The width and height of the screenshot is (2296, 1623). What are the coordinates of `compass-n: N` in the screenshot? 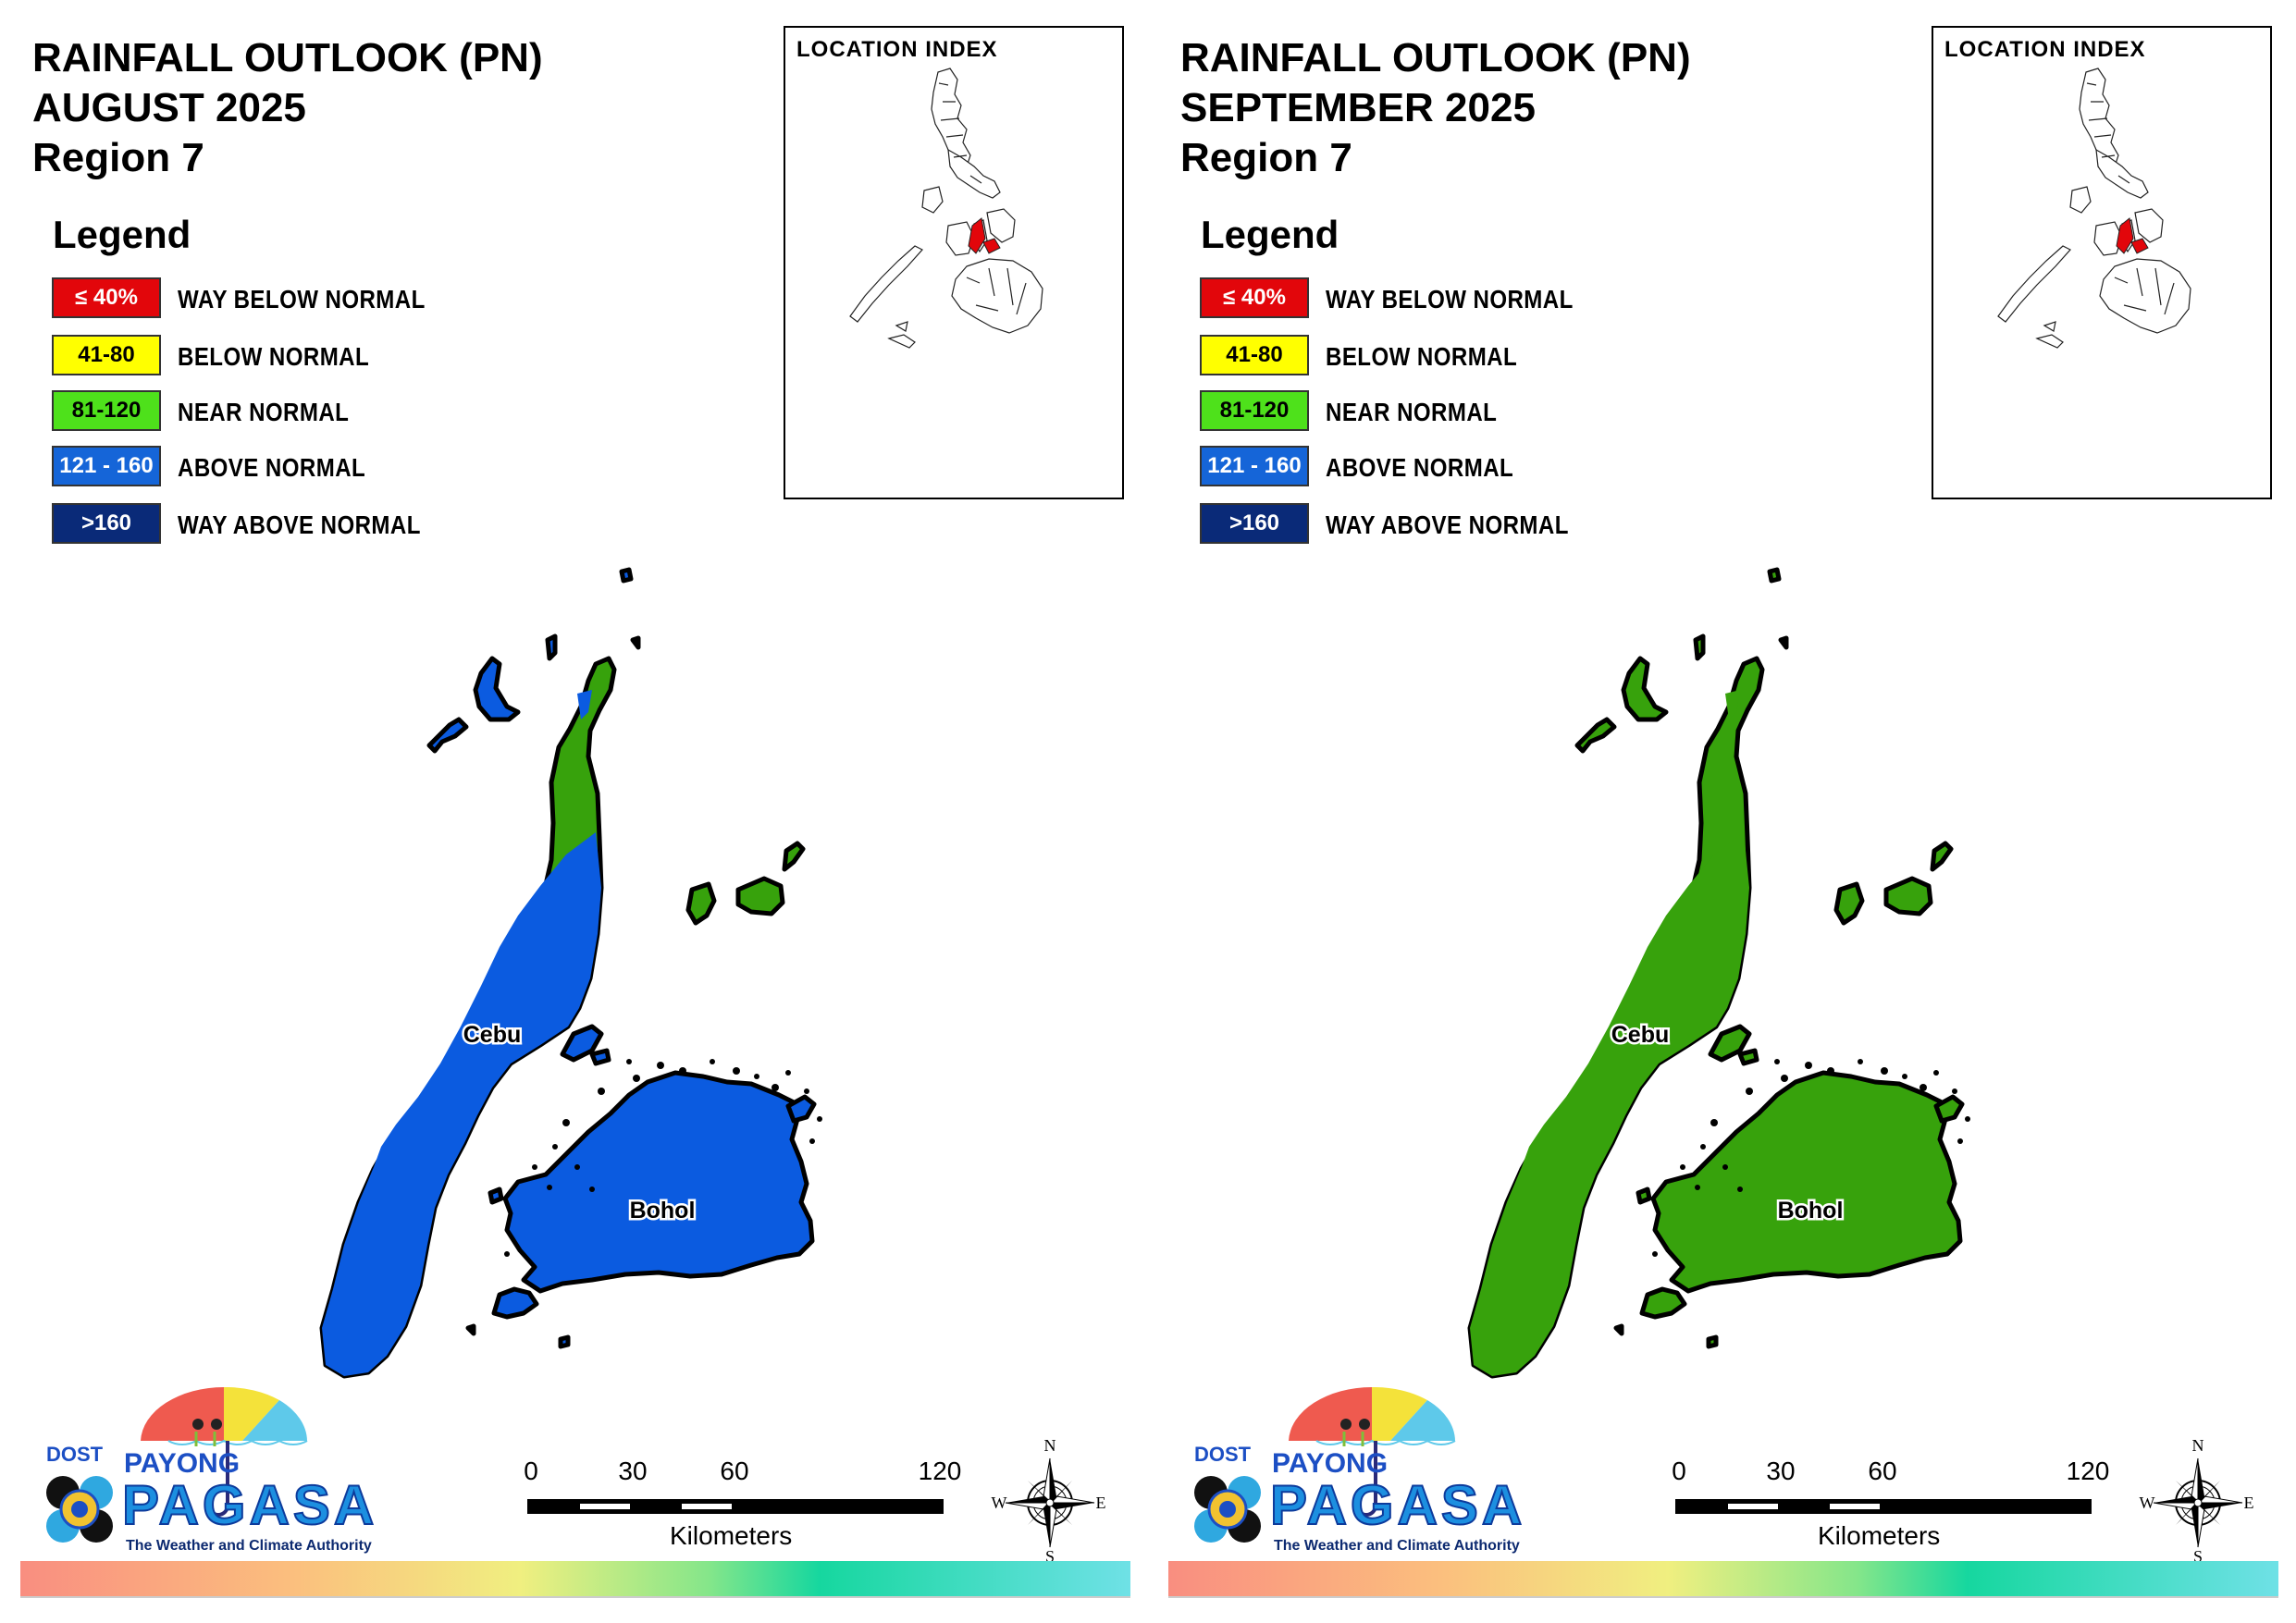 It's located at (2198, 1446).